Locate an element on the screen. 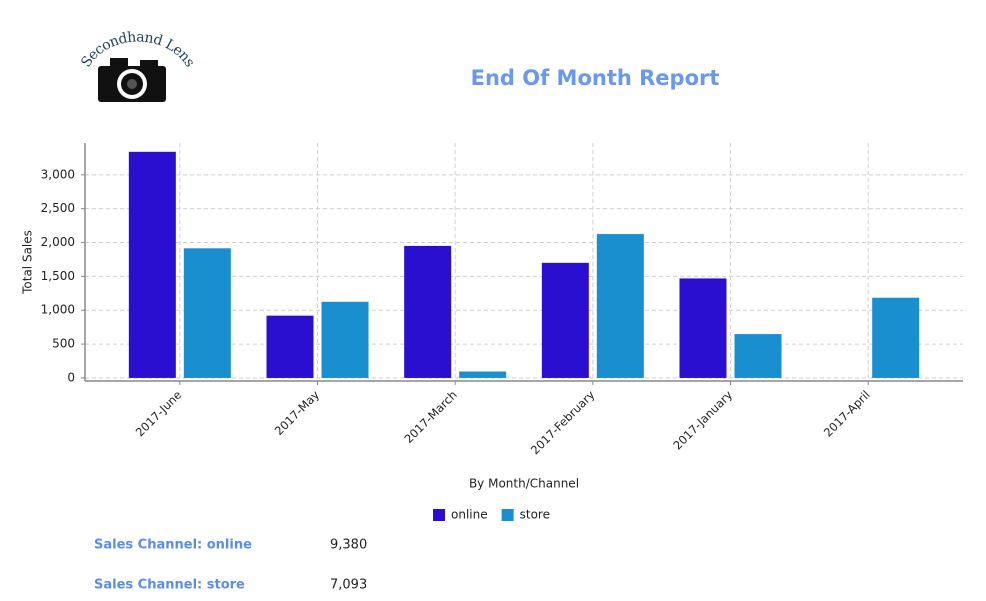  camera-top is located at coordinates (119, 63).